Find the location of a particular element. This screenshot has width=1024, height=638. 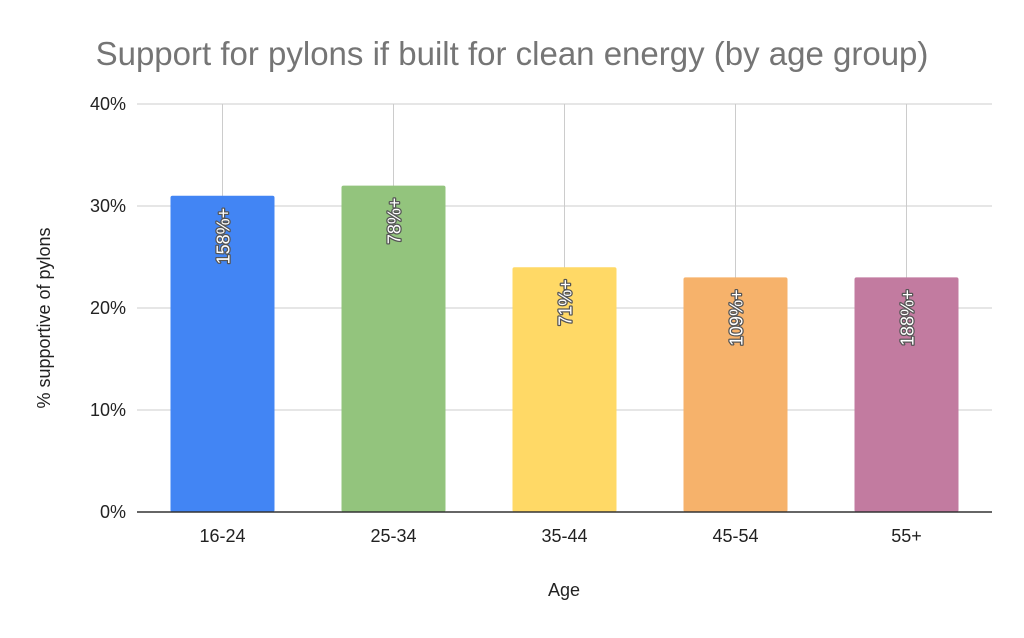

x-tick-label: 25-34 is located at coordinates (393, 536).